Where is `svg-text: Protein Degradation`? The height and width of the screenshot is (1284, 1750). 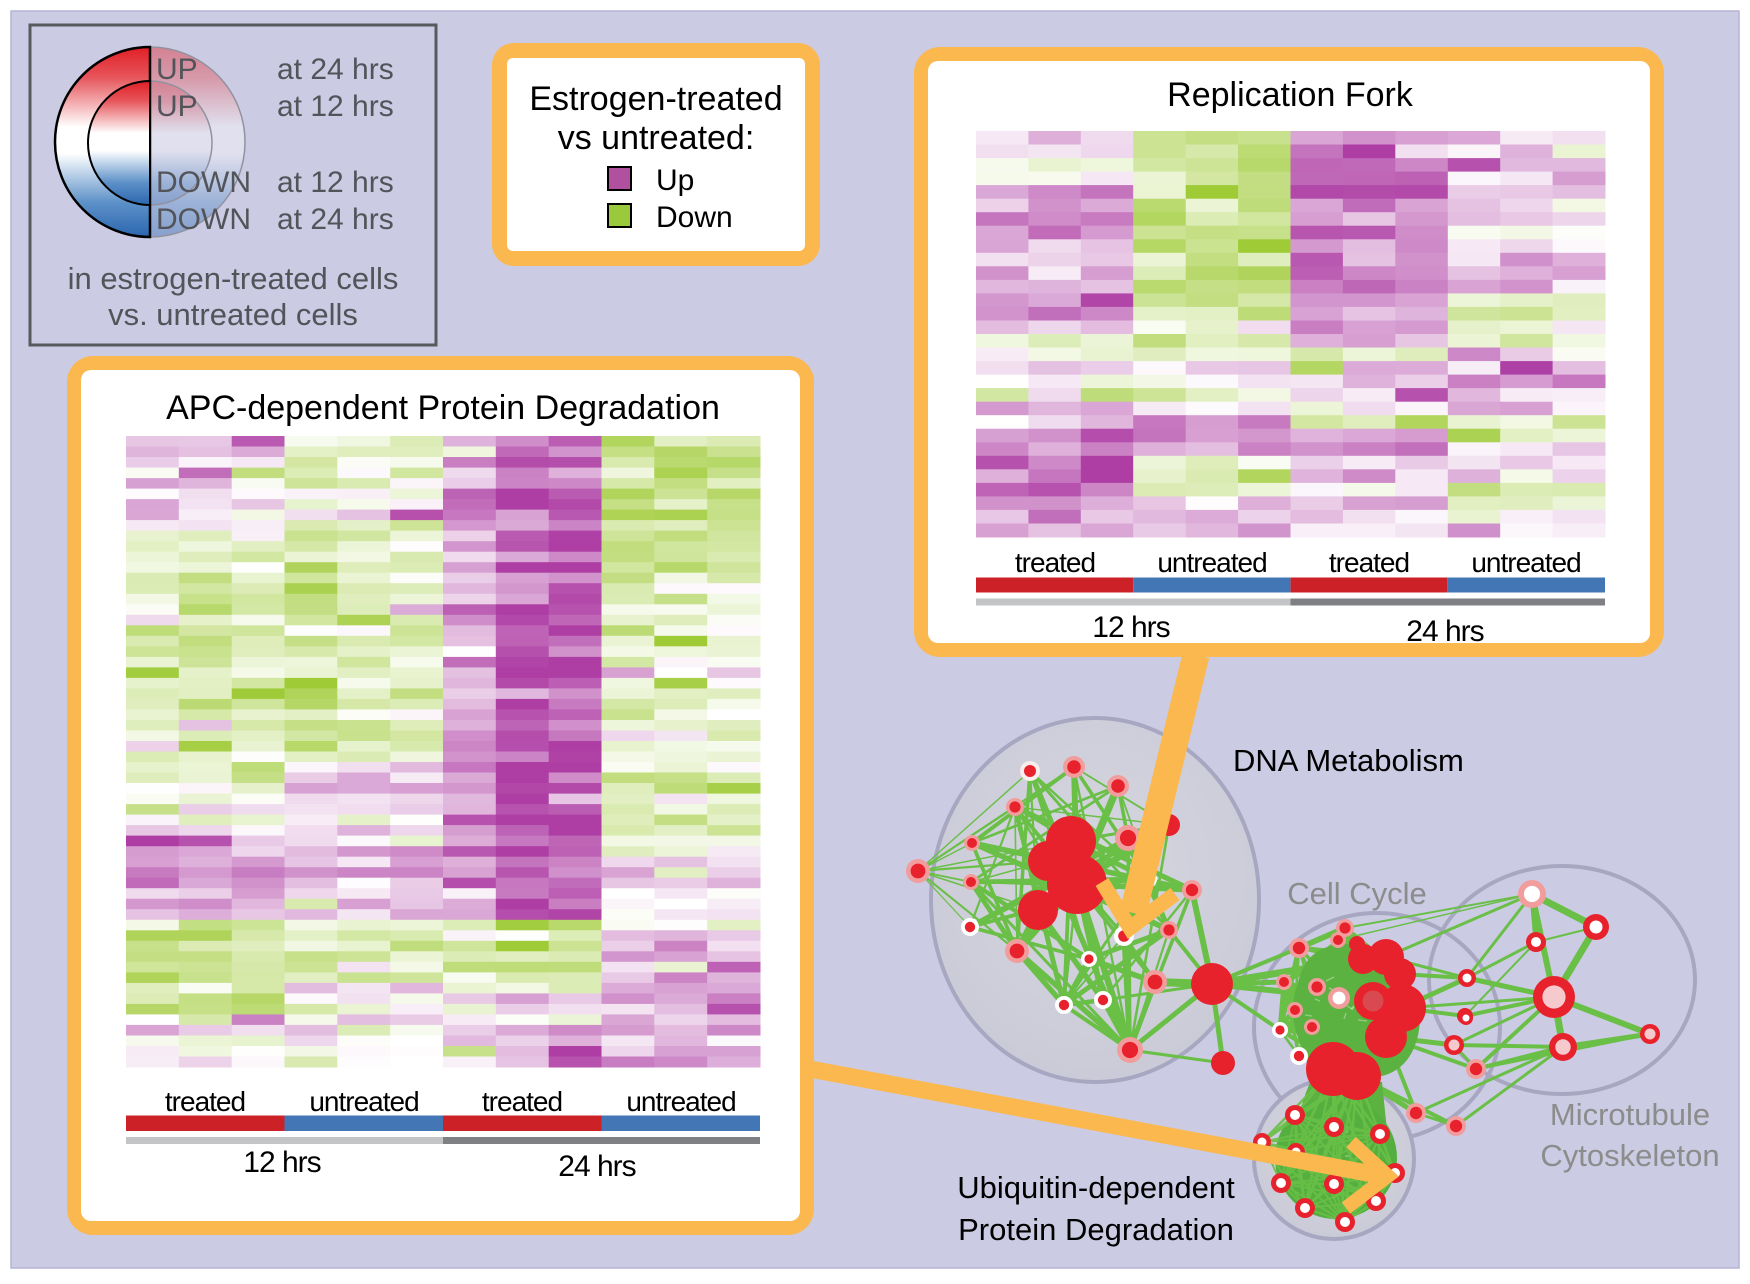
svg-text: Protein Degradation is located at coordinates (1096, 1229).